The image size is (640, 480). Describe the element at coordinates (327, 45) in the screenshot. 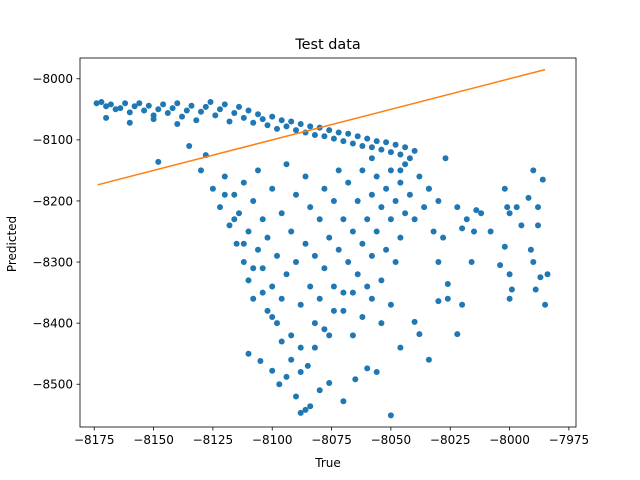

I see `chart-title: Test data` at that location.